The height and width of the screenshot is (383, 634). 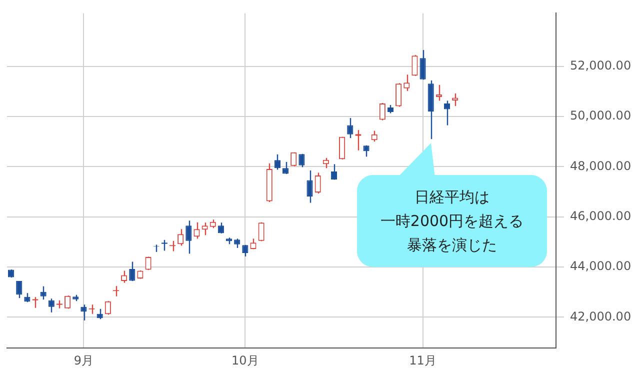 I want to click on y-tick-label: 46,000.00, so click(x=601, y=215).